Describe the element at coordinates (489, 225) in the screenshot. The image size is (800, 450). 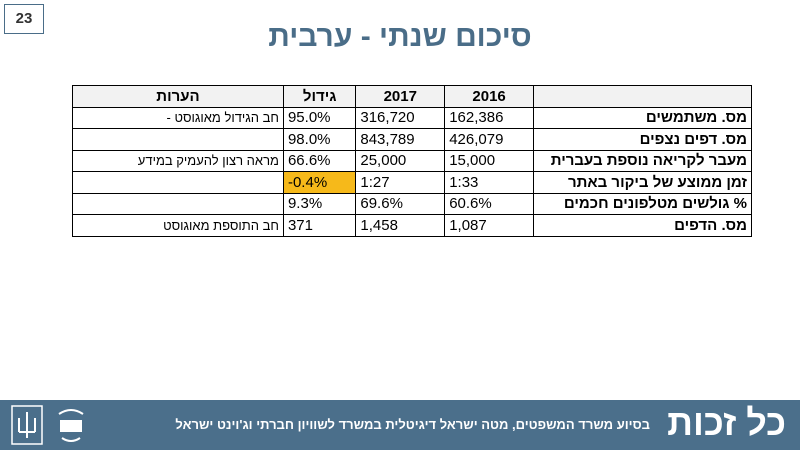
I see `cell-2016: 1,087` at that location.